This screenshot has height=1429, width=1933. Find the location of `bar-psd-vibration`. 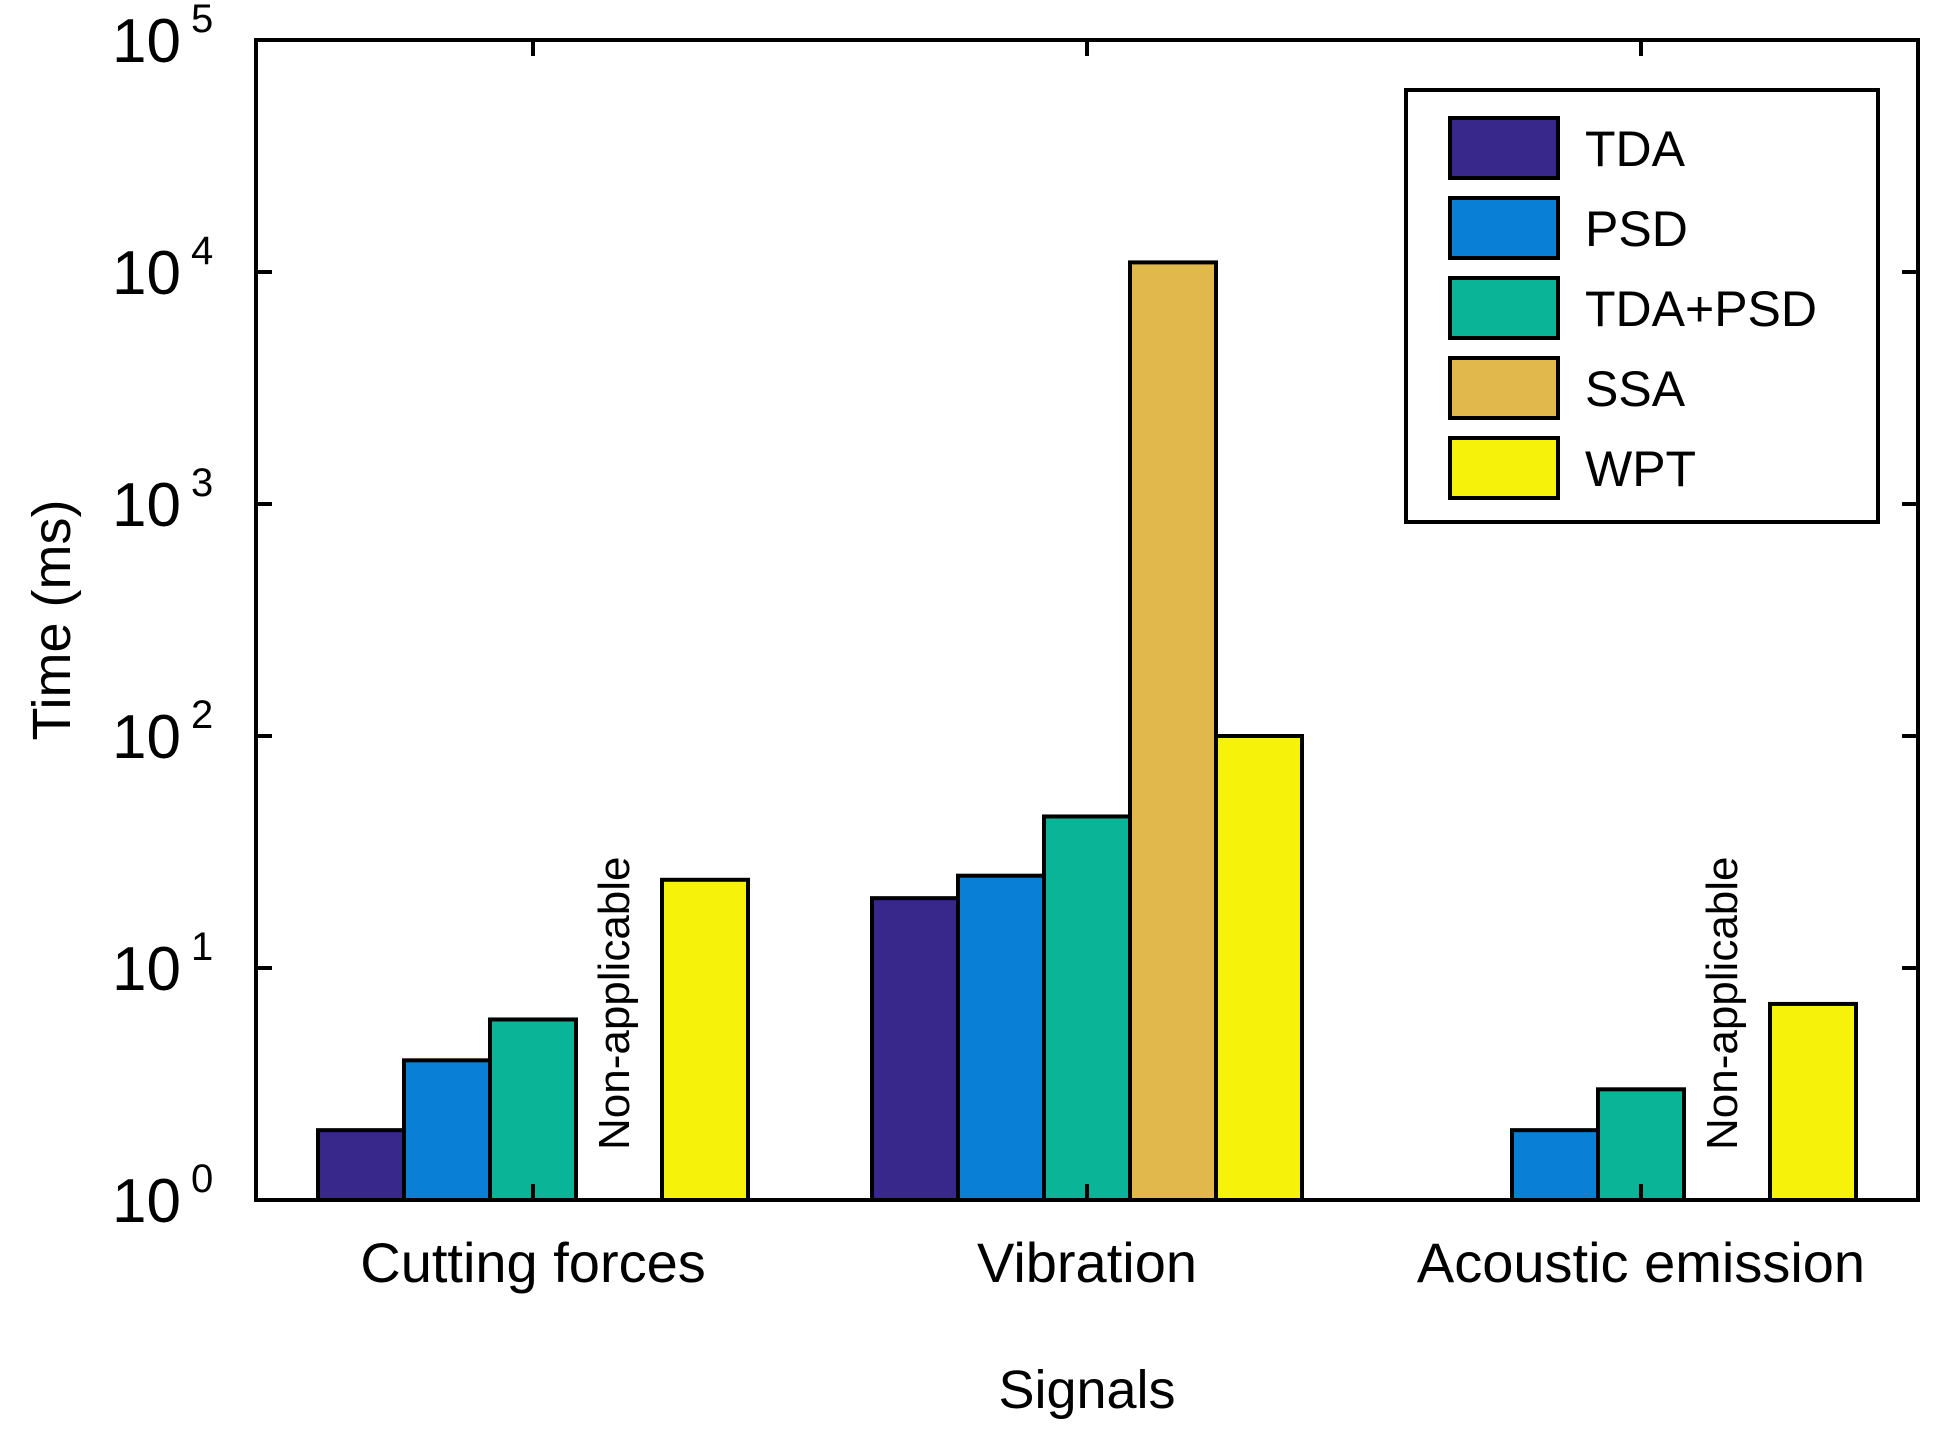

bar-psd-vibration is located at coordinates (1001, 1037).